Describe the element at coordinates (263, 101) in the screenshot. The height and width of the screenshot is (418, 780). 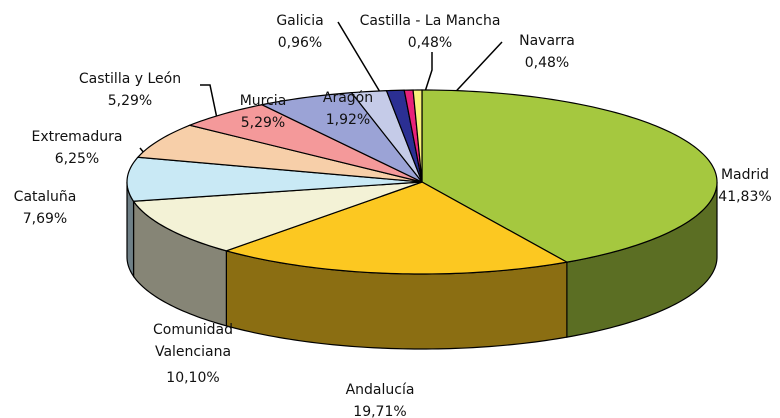
I see `slice-label: Murcia` at that location.